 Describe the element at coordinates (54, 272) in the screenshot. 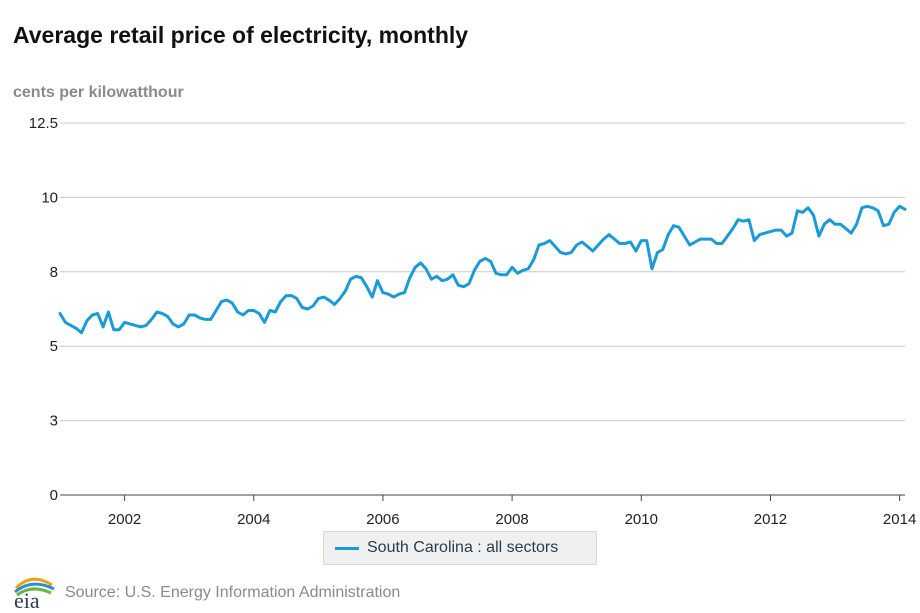

I see `y-tick-label: 8` at that location.